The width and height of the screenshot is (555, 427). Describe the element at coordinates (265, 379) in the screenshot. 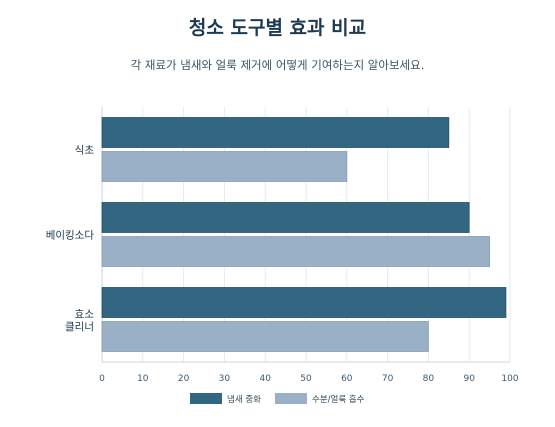

I see `x-tick-label: 40` at that location.